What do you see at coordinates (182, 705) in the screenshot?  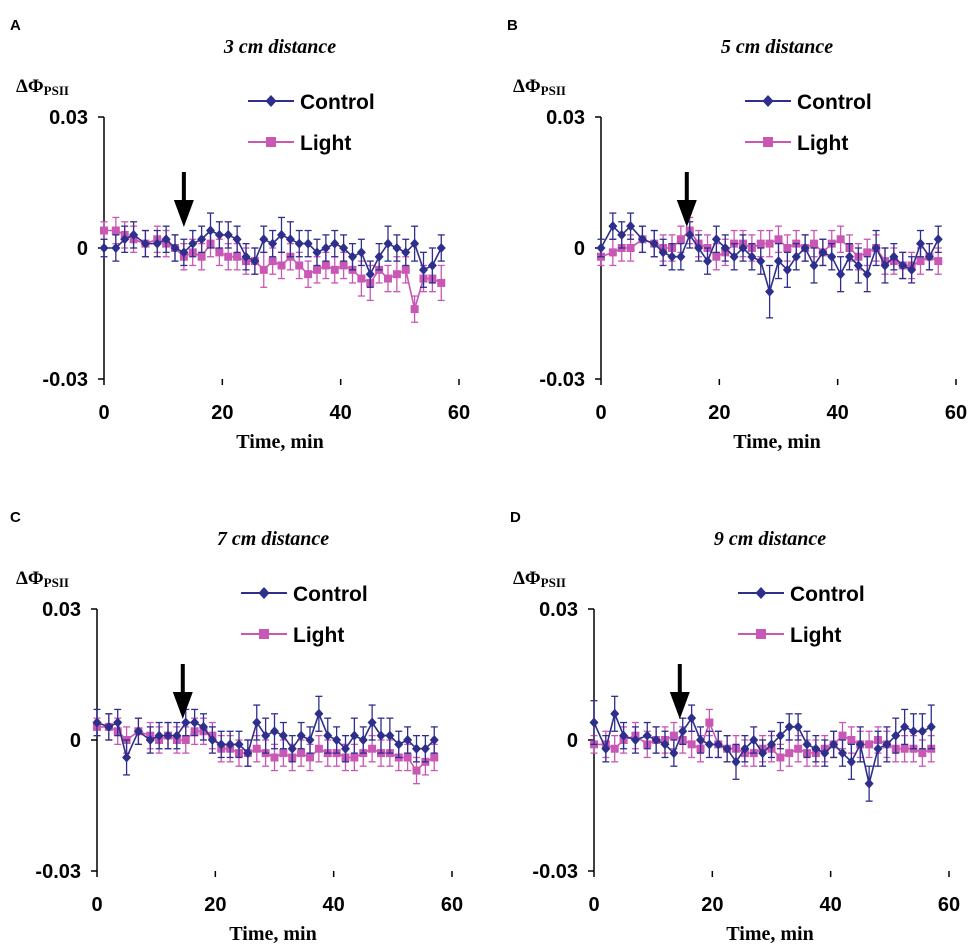 I see `arrow-head` at bounding box center [182, 705].